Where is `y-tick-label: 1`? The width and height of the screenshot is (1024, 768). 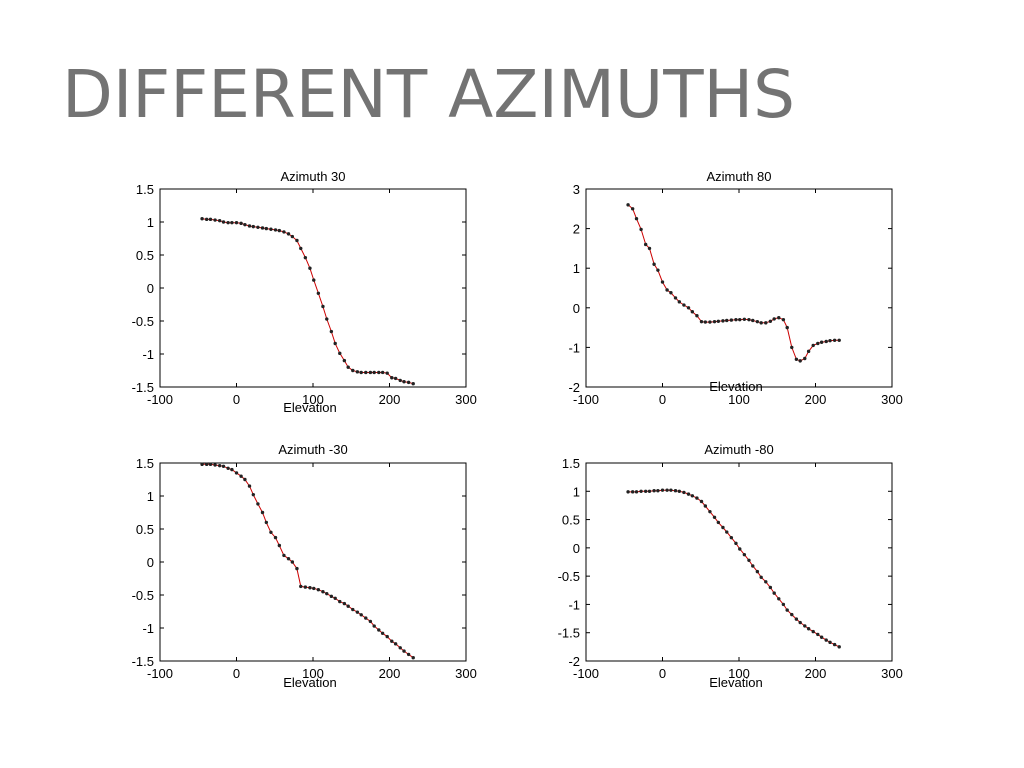
y-tick-label: 1 is located at coordinates (150, 222).